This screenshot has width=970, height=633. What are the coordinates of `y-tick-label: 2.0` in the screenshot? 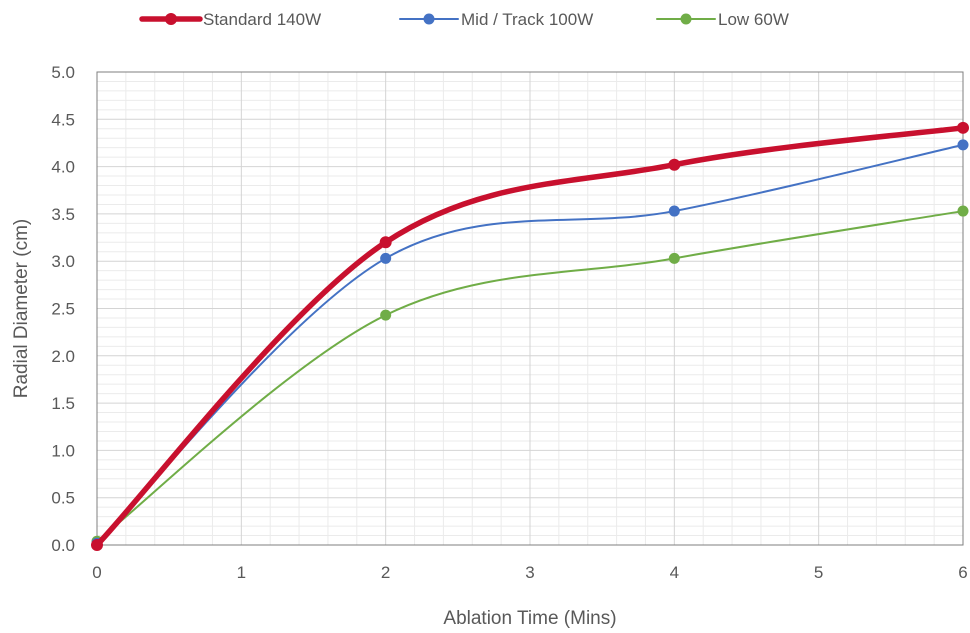 It's located at (63, 356).